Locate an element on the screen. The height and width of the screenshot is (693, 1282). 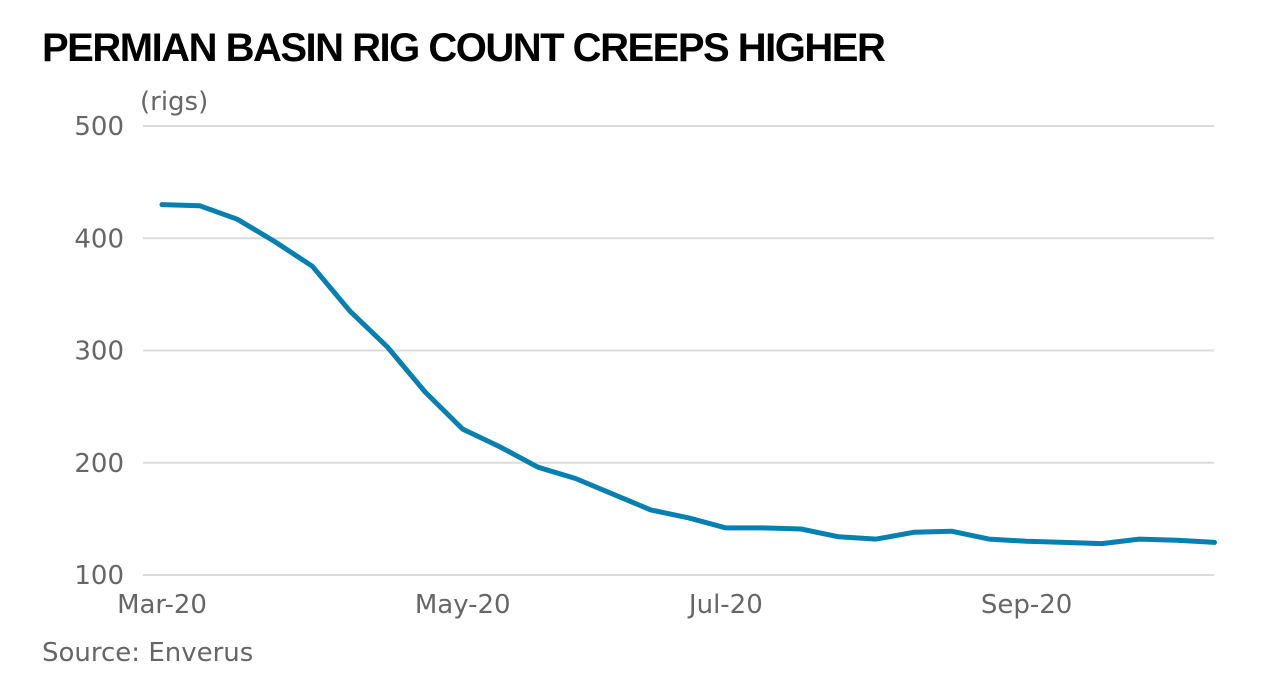
y-tick-labels: 100 200 300 400 500 is located at coordinates (99, 351).